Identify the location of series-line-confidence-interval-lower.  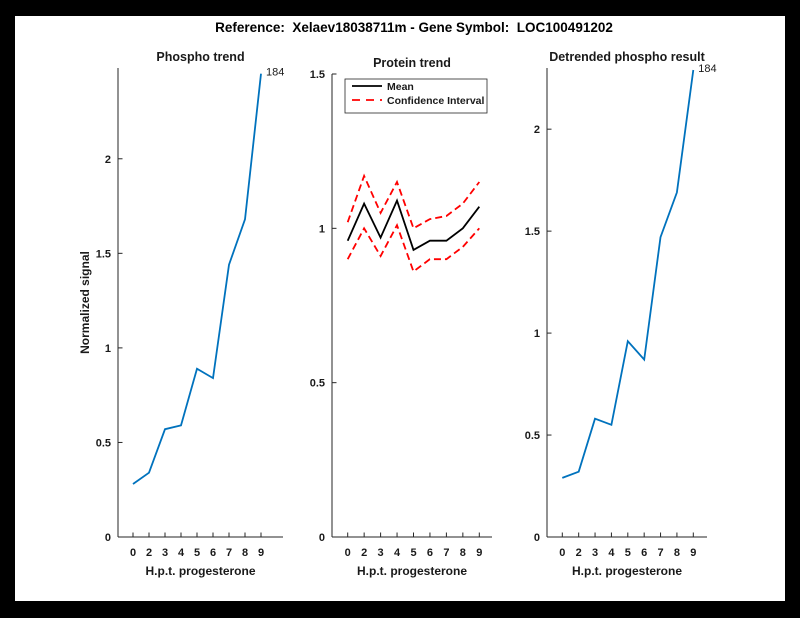
(413, 247).